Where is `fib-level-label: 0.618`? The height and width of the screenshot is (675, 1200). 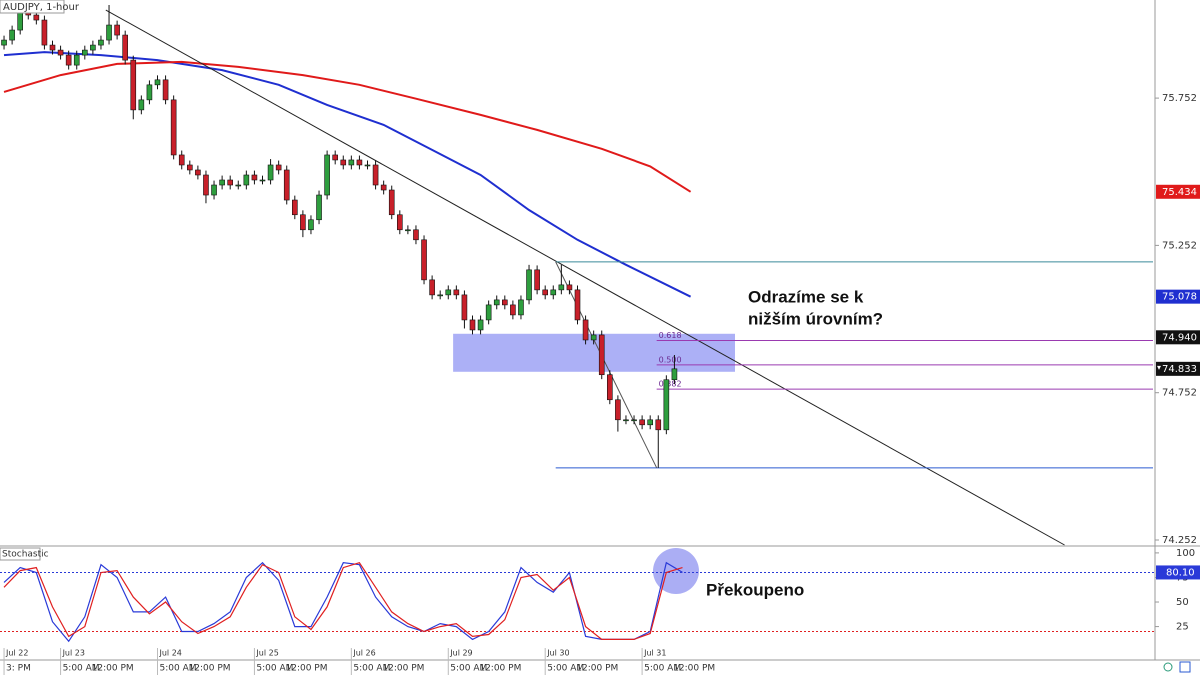
fib-level-label: 0.618 is located at coordinates (670, 335).